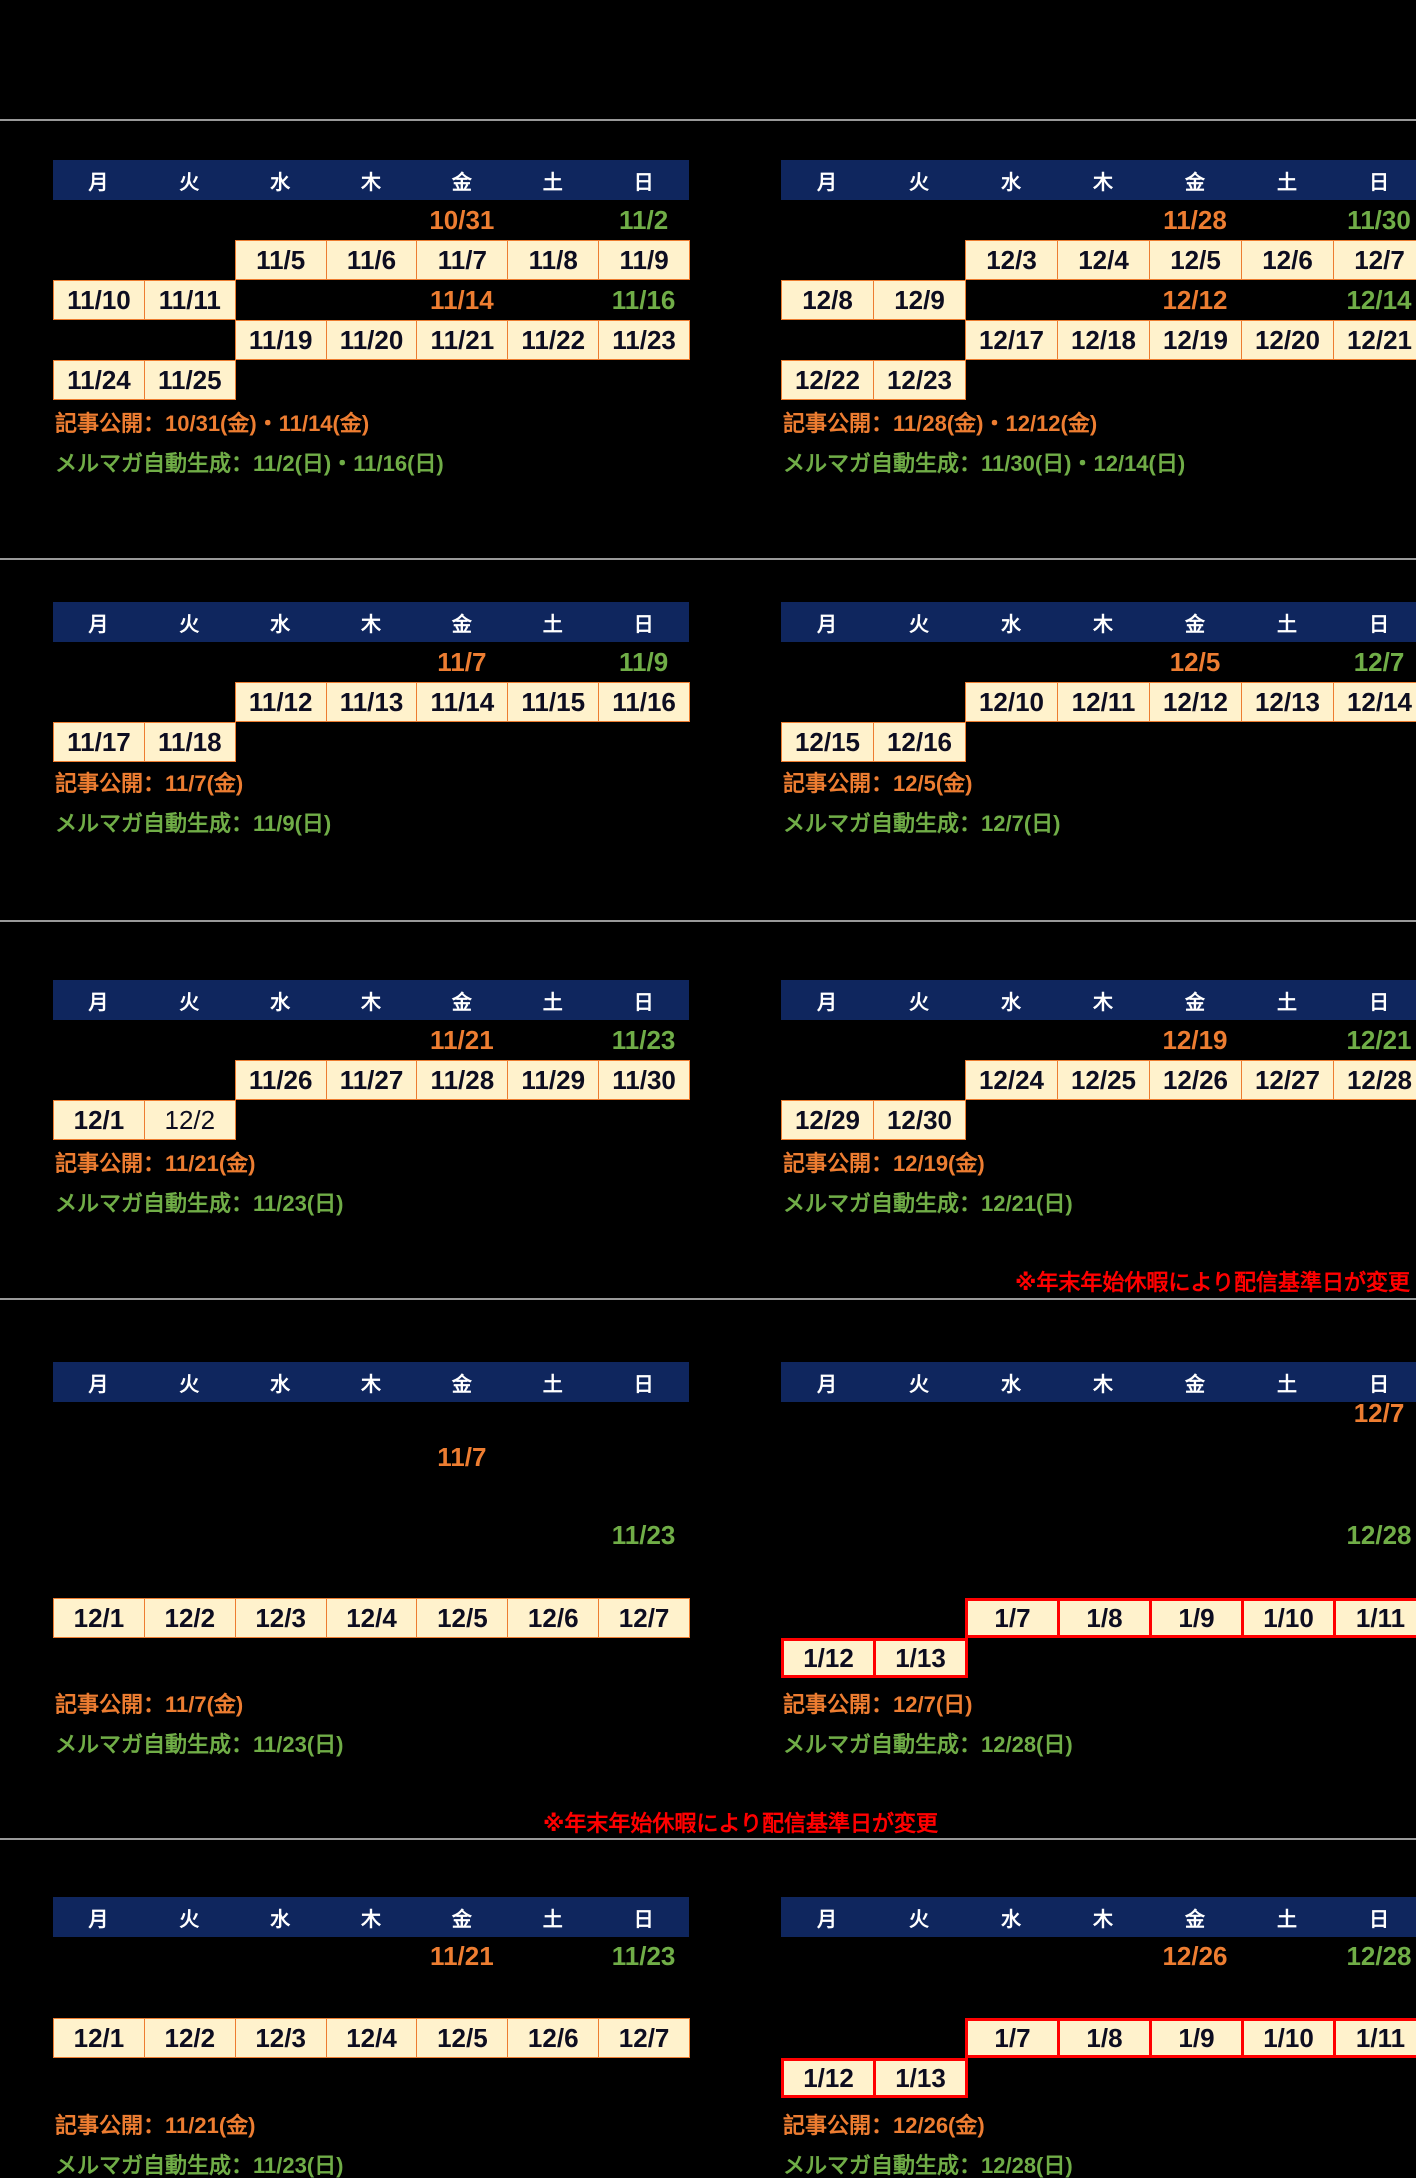  I want to click on publish-date-label: 12/7, so click(1379, 1412).